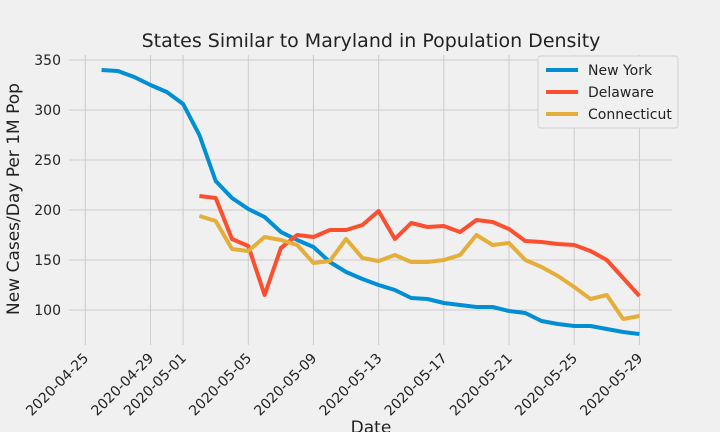  Describe the element at coordinates (47, 161) in the screenshot. I see `y-tick-label: 250` at that location.